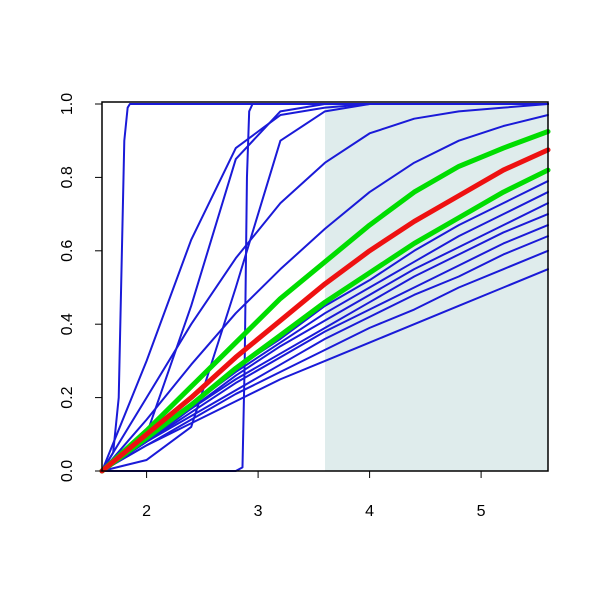 The image size is (600, 600). Describe the element at coordinates (67, 104) in the screenshot. I see `y-tick-label: 1.0` at that location.